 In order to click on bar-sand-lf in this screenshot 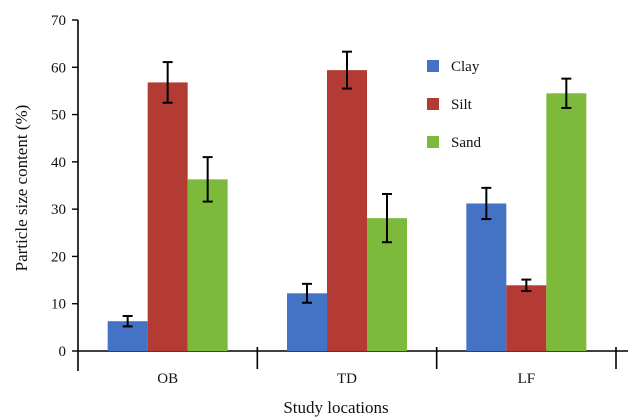, I will do `click(566, 222)`.